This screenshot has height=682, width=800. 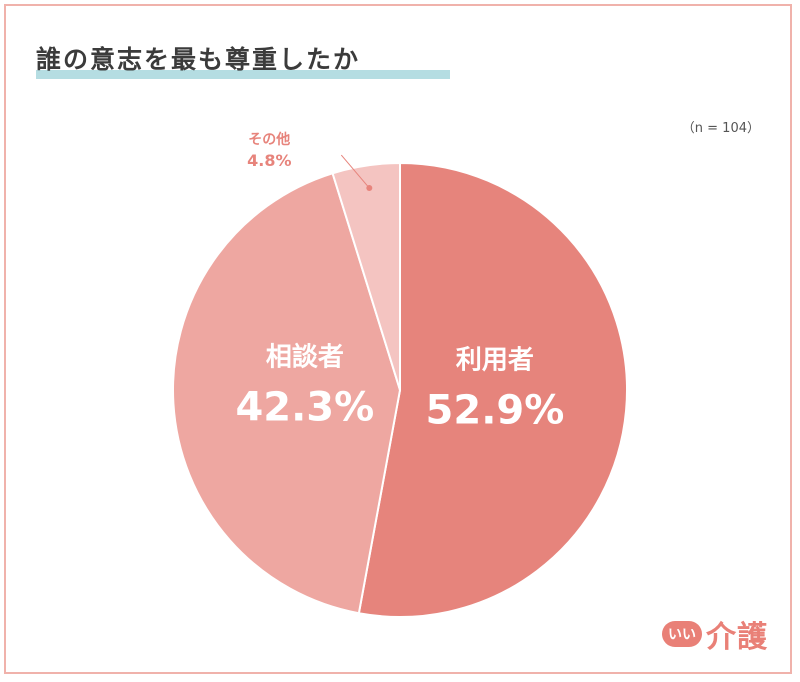 I want to click on logo-text: 介護, so click(x=737, y=637).